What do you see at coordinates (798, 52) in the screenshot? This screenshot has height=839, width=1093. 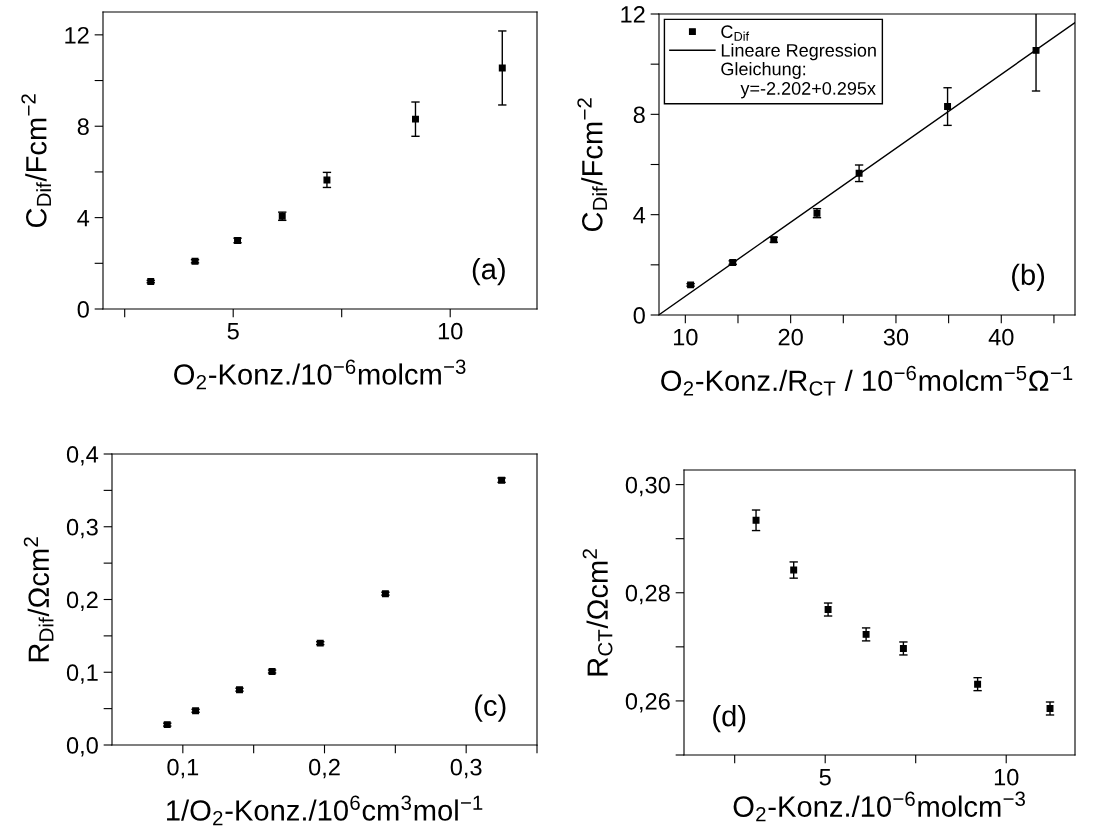 I see `legend-label: Lineare Regression` at bounding box center [798, 52].